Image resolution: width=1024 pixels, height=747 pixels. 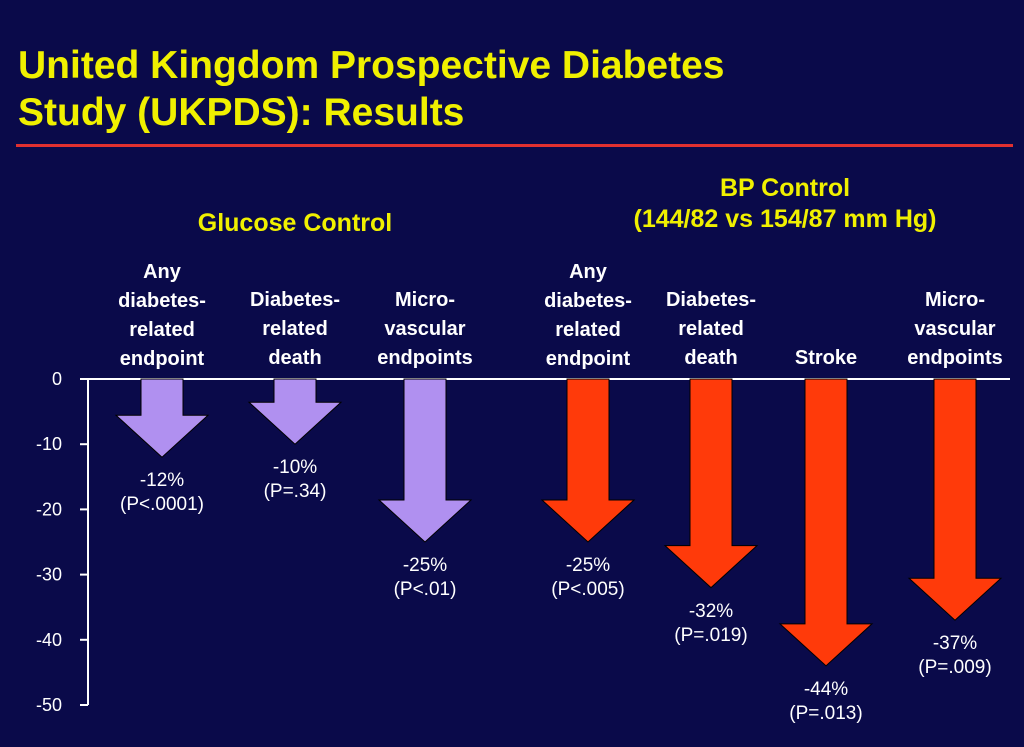 What do you see at coordinates (826, 713) in the screenshot?
I see `data-label-p-value: (P=.013)` at bounding box center [826, 713].